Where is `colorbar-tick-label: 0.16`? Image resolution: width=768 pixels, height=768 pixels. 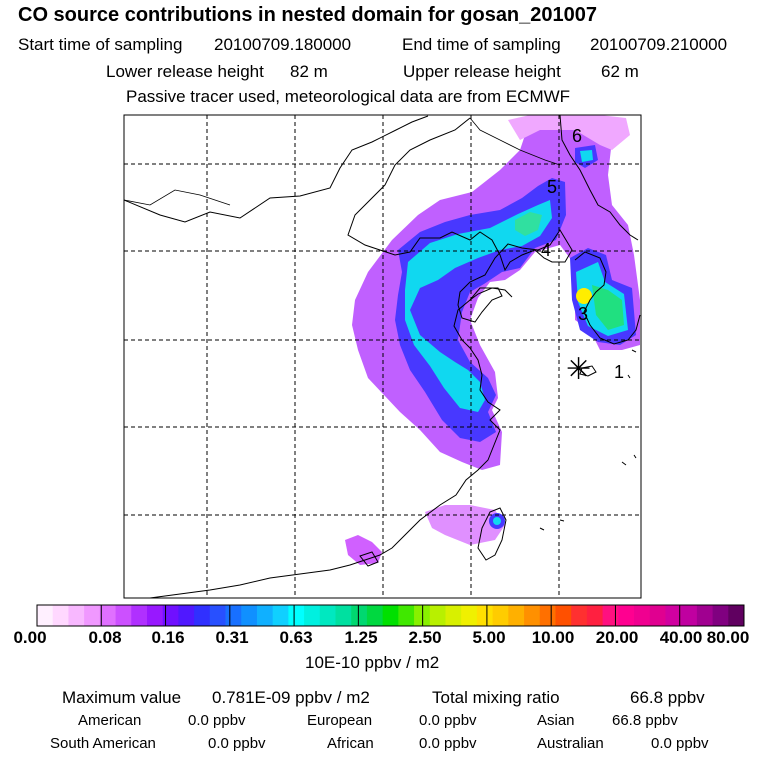 colorbar-tick-label: 0.16 is located at coordinates (168, 637).